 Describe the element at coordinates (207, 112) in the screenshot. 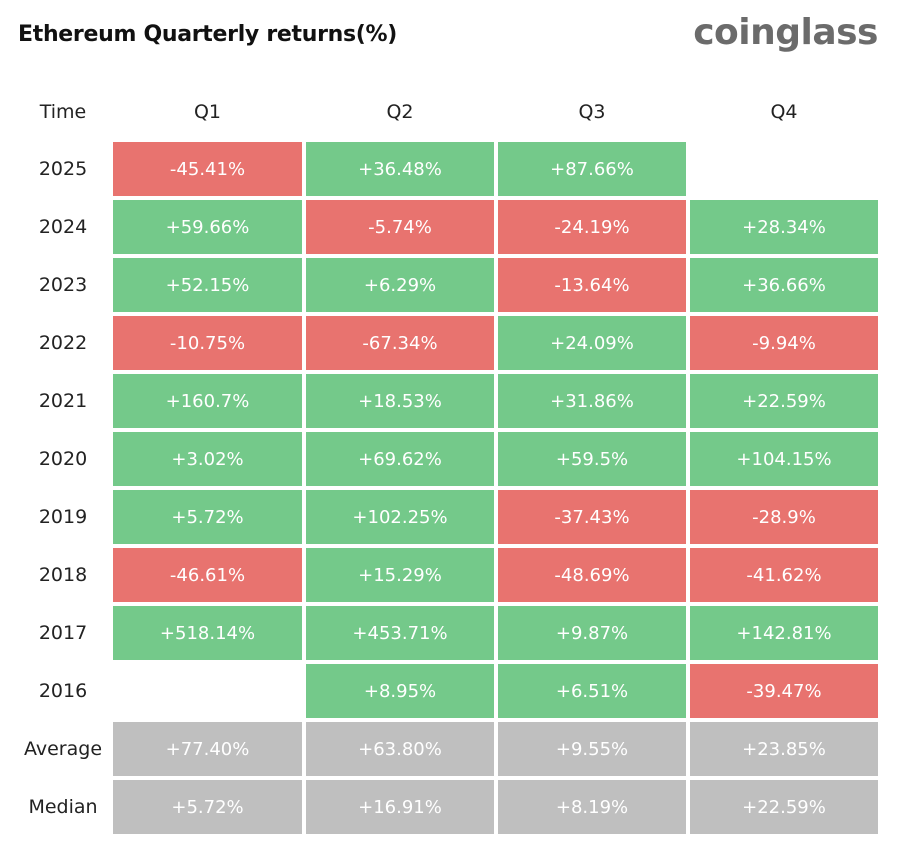

I see `column-header: Q1` at that location.